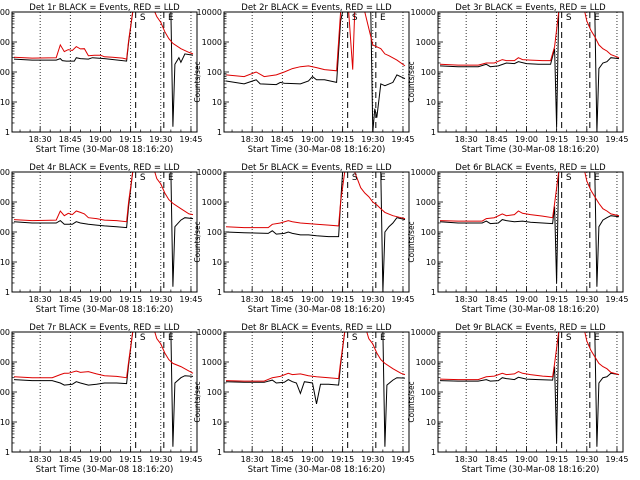 The width and height of the screenshot is (640, 480). What do you see at coordinates (530, 8) in the screenshot?
I see `panel-title: Det 3r BLACK = Events, RED = LLD` at bounding box center [530, 8].